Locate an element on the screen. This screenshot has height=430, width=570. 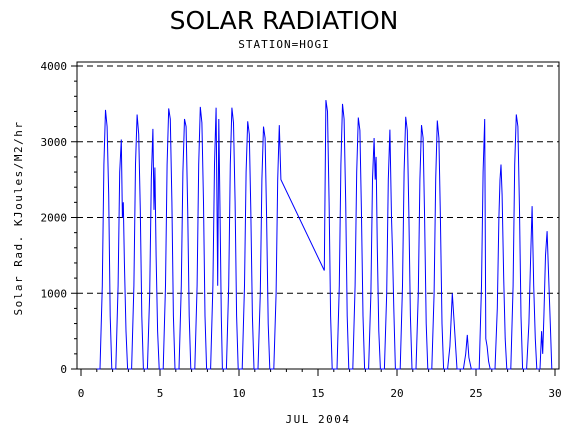
x-tick-label: 20 is located at coordinates (396, 393).